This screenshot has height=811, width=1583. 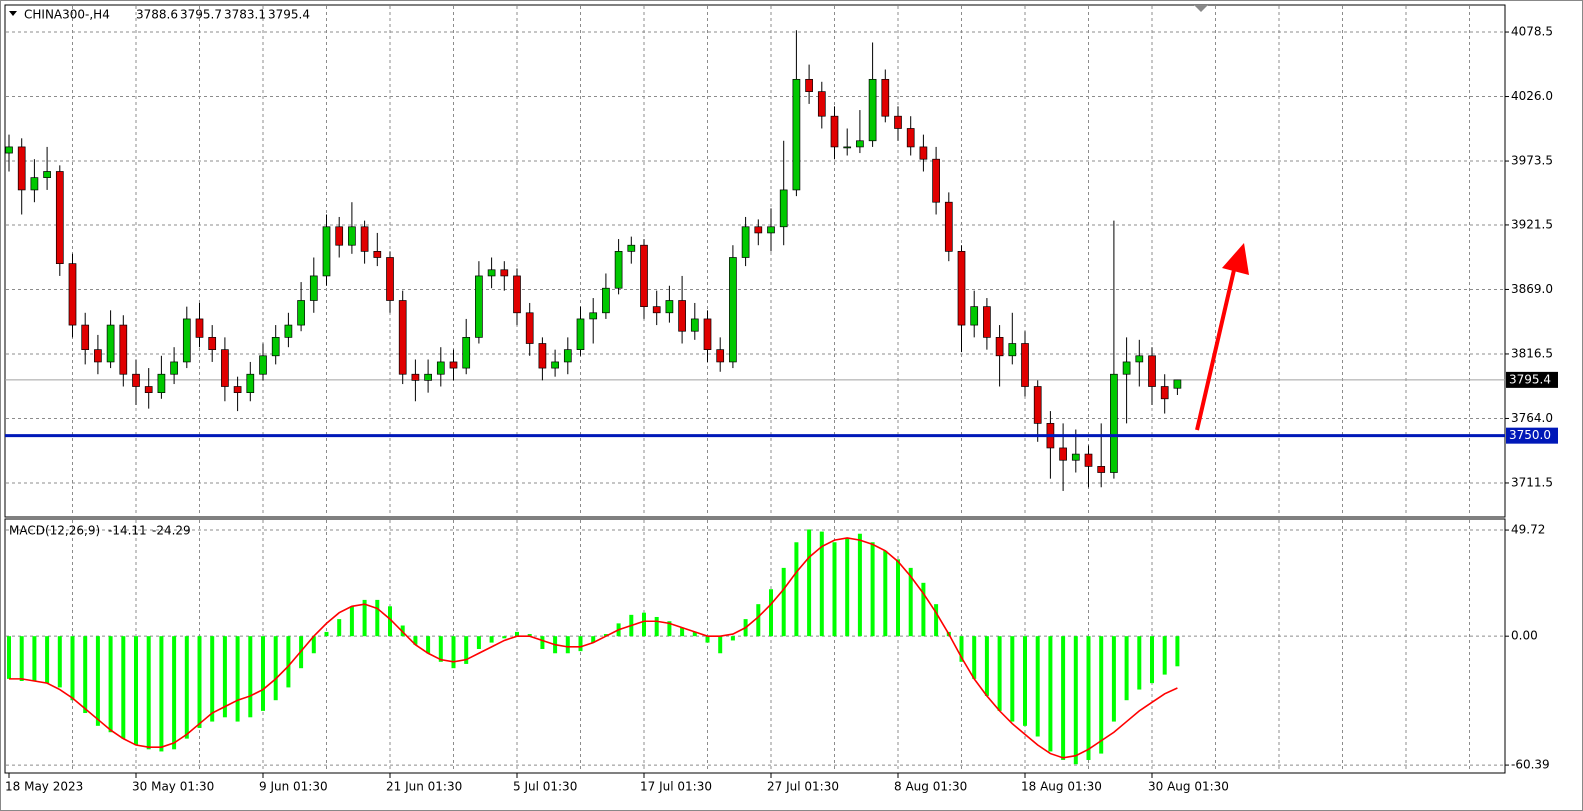 What do you see at coordinates (44, 787) in the screenshot?
I see `x-tick-label: 18 May 2023` at bounding box center [44, 787].